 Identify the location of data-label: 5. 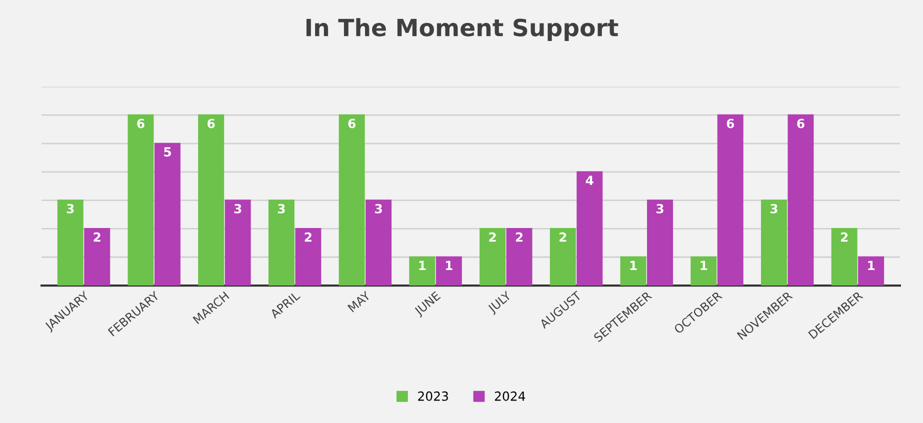
(167, 152).